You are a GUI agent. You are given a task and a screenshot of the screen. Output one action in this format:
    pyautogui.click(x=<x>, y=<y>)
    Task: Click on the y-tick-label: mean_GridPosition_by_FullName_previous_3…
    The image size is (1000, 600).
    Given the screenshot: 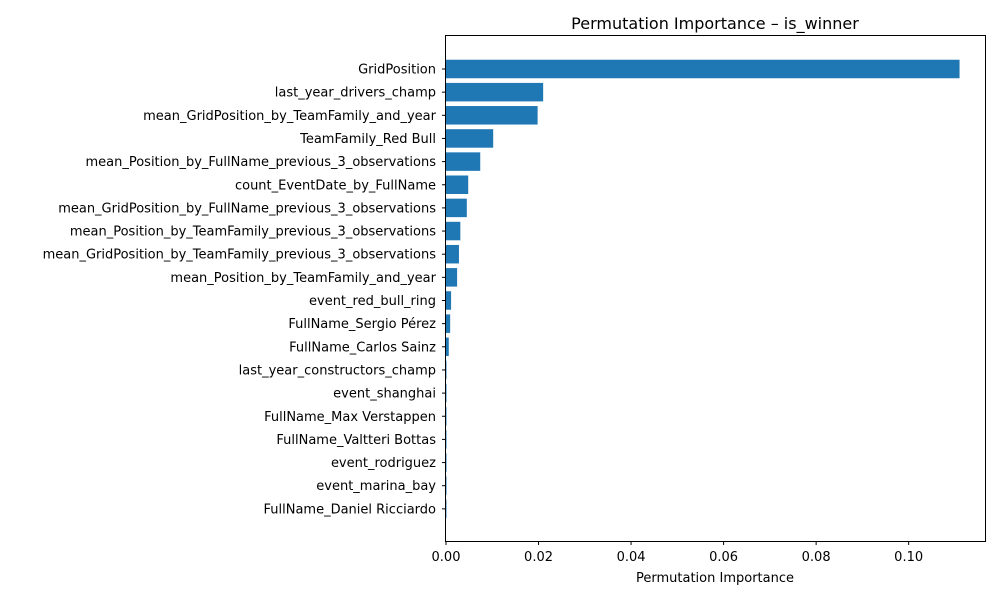 What is the action you would take?
    pyautogui.click(x=247, y=208)
    